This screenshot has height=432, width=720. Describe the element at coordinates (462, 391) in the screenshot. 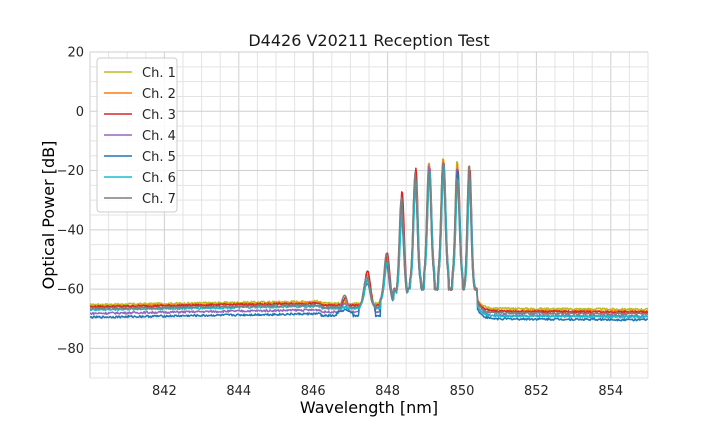

I see `x-tick-label: 850` at that location.